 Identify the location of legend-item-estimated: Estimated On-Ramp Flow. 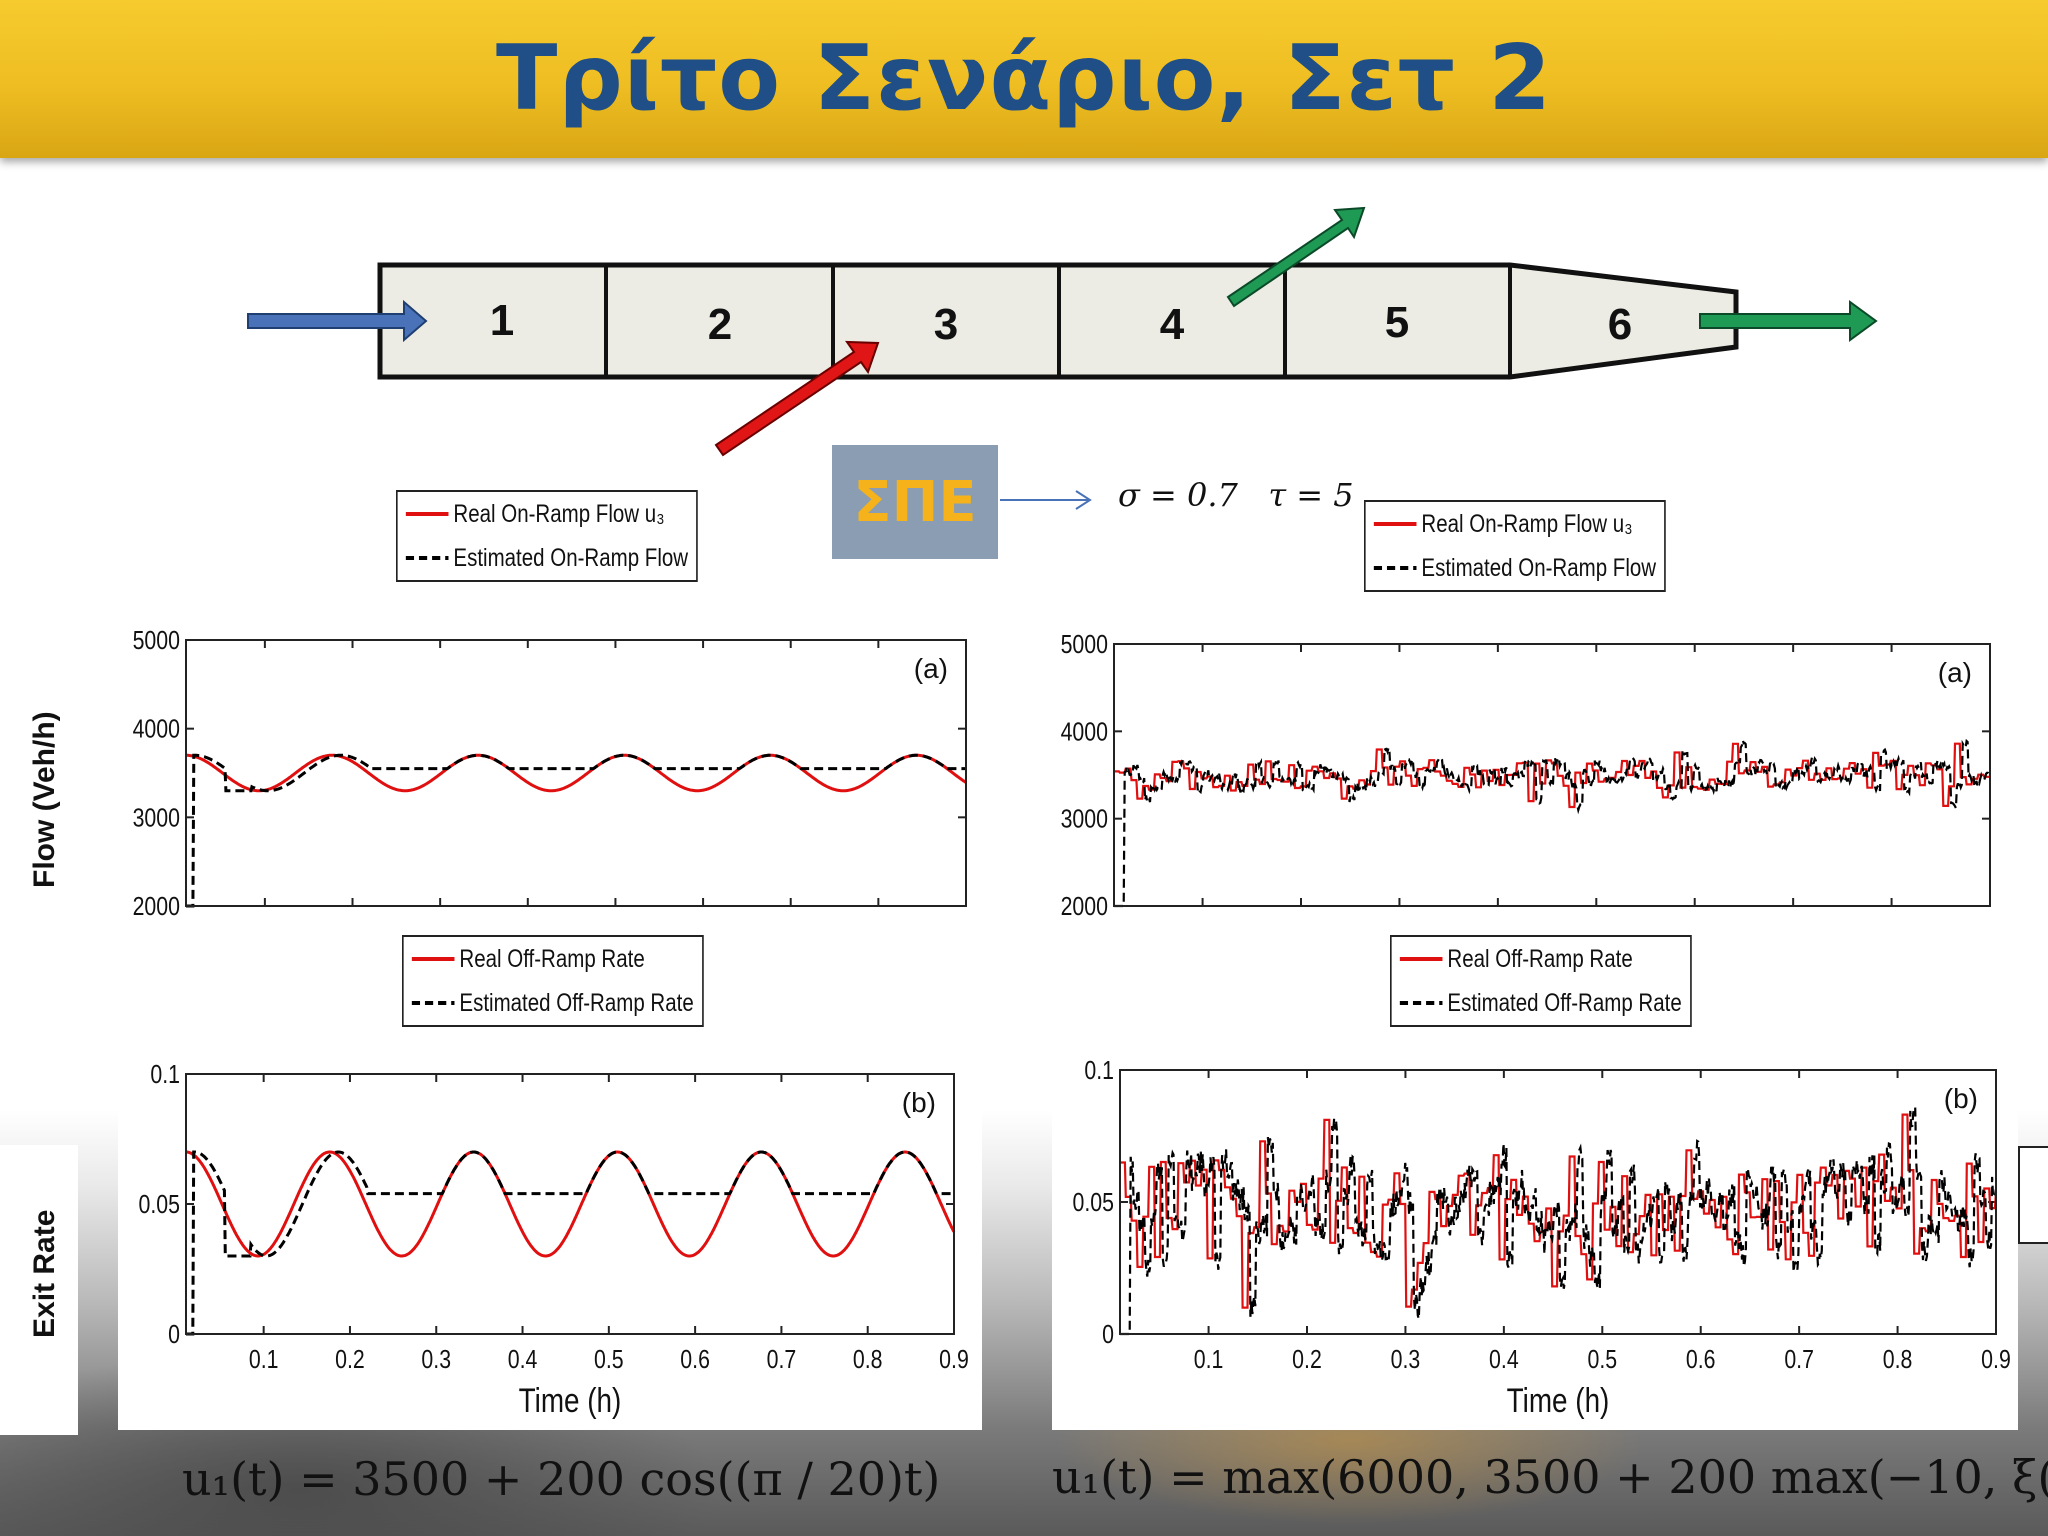
(547, 558).